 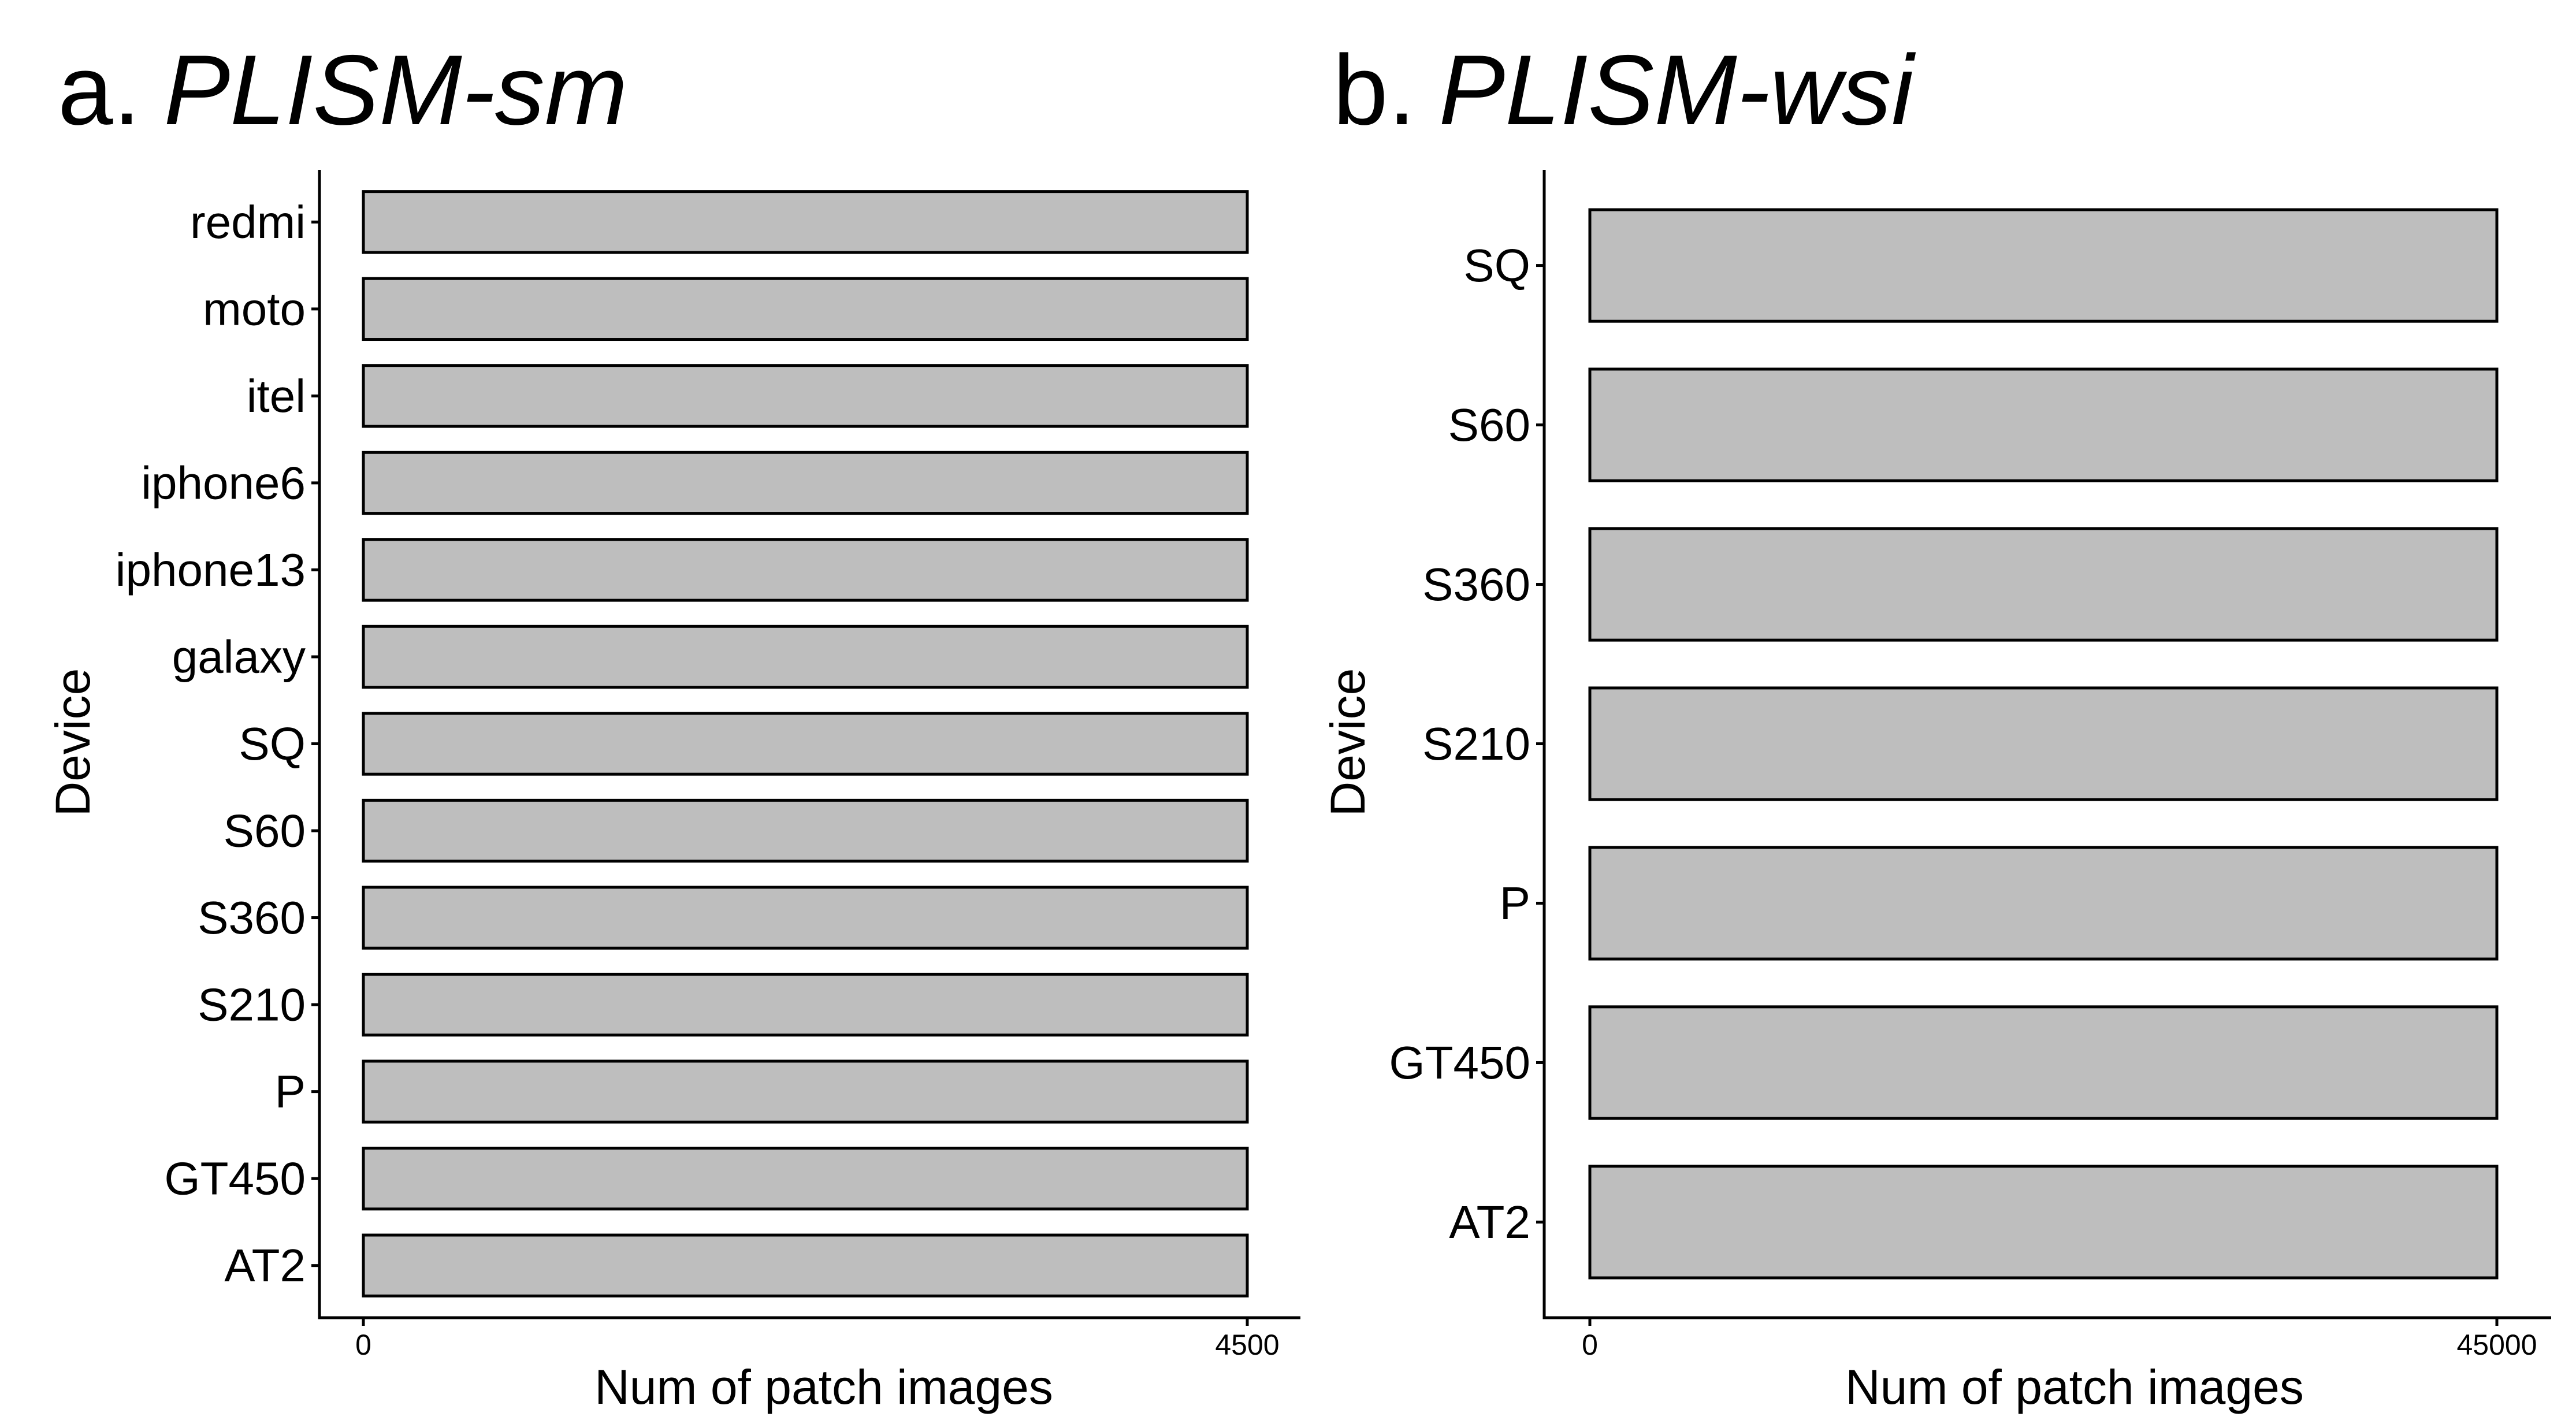 What do you see at coordinates (1489, 1222) in the screenshot?
I see `panel-b-category-label: AT2` at bounding box center [1489, 1222].